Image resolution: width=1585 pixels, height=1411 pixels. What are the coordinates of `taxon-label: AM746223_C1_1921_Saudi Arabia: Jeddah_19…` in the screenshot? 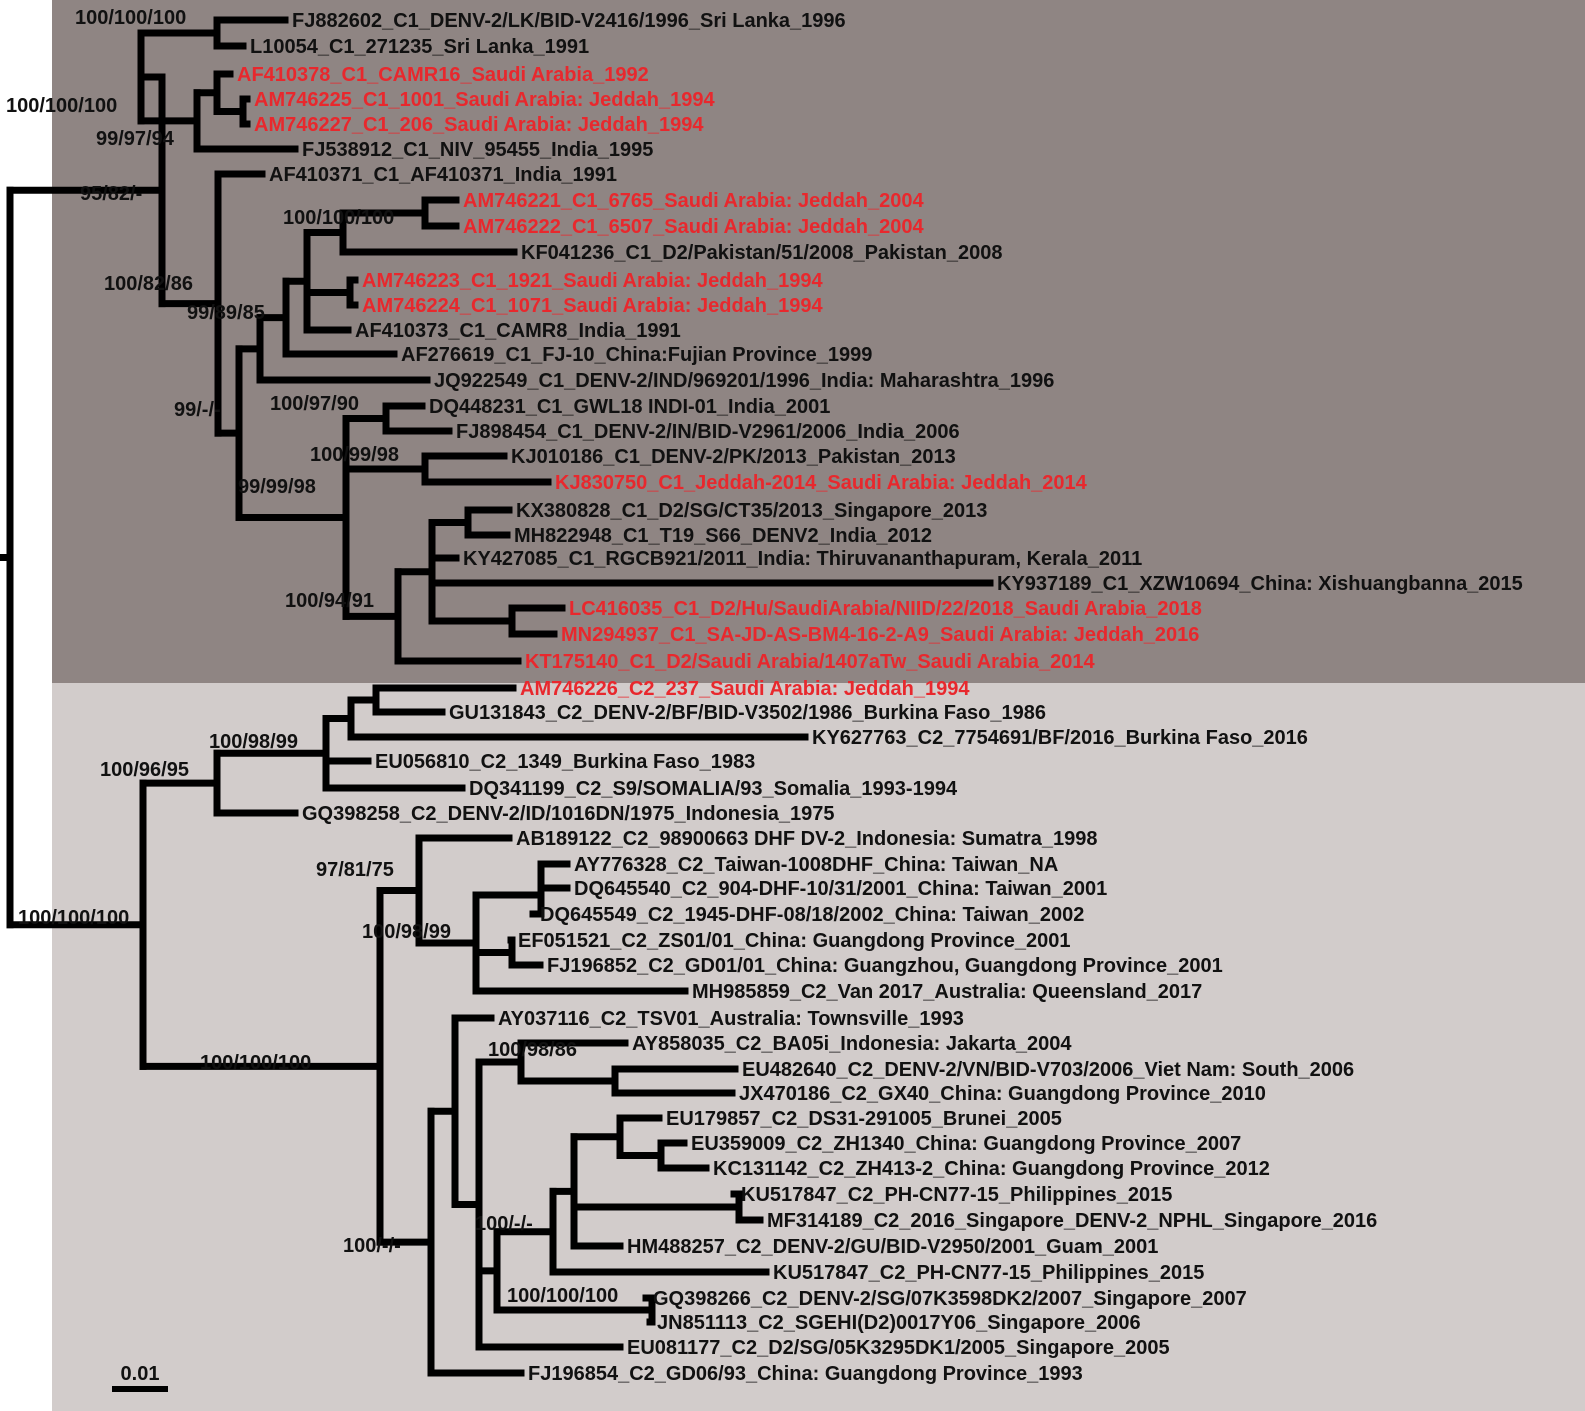 It's located at (593, 281).